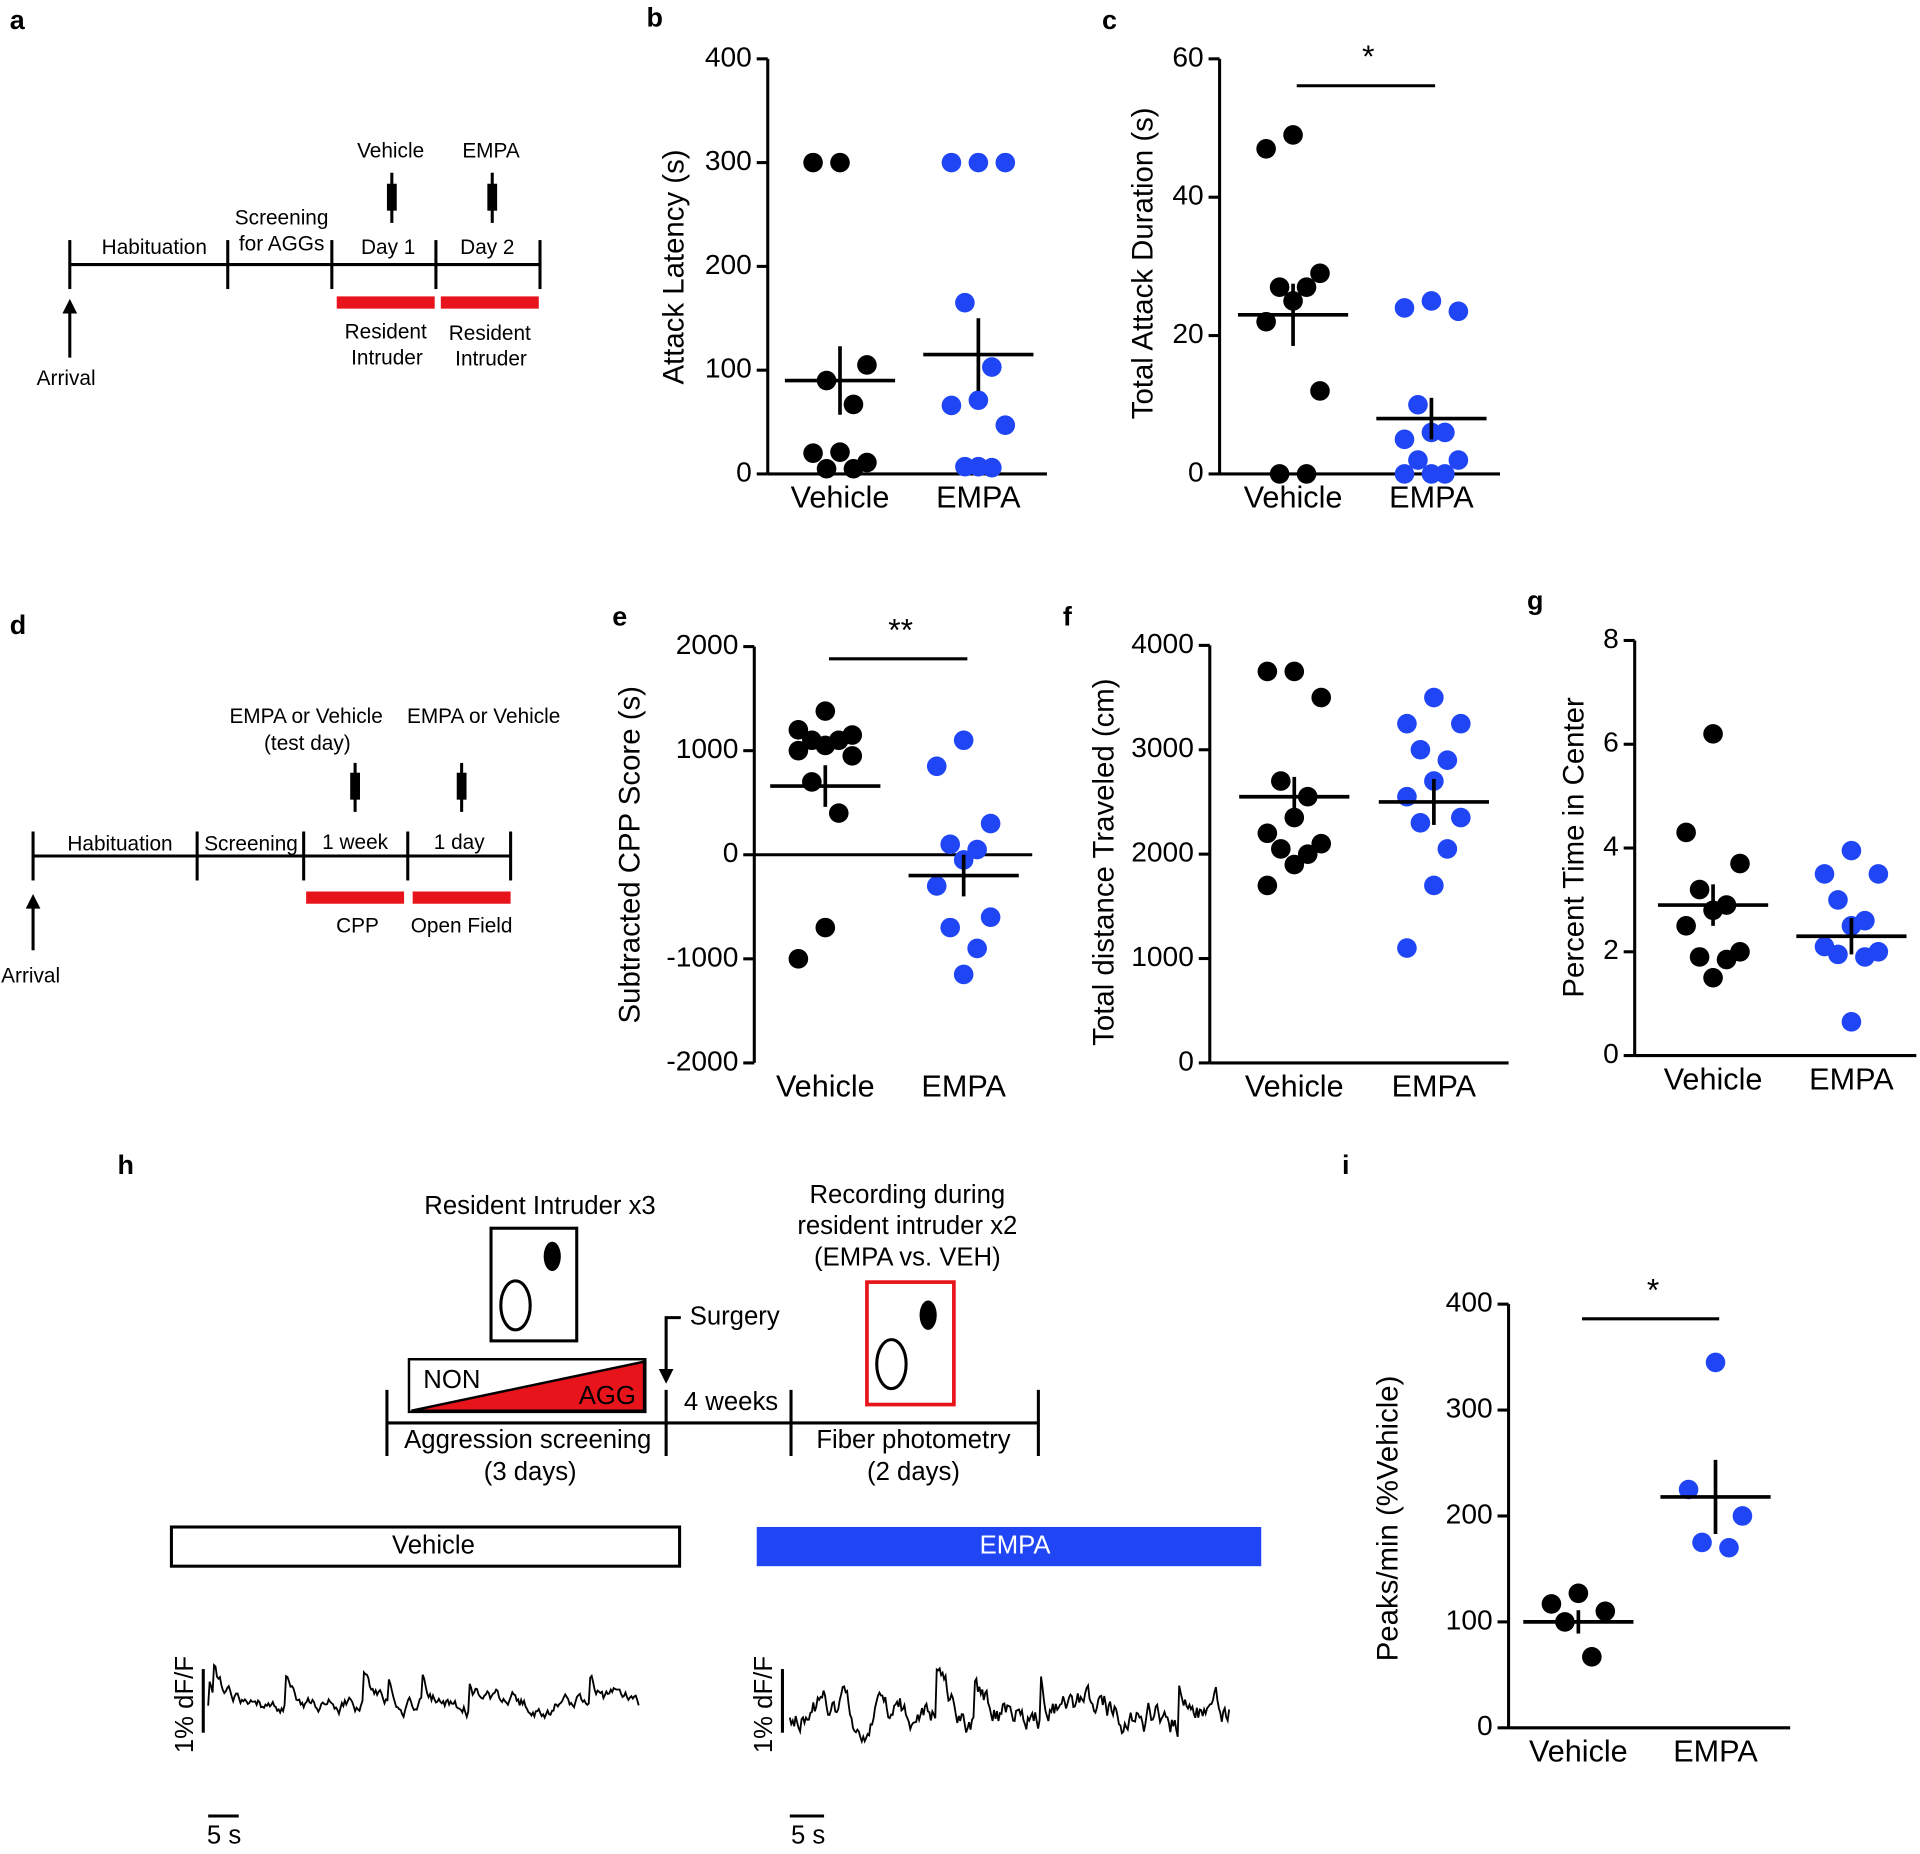 The width and height of the screenshot is (1920, 1854). What do you see at coordinates (459, 842) in the screenshot?
I see `label: 1 day` at bounding box center [459, 842].